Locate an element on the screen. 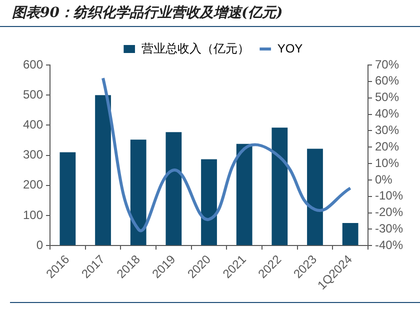 This screenshot has height=321, width=420. y2-tick-label: -20% is located at coordinates (389, 212).